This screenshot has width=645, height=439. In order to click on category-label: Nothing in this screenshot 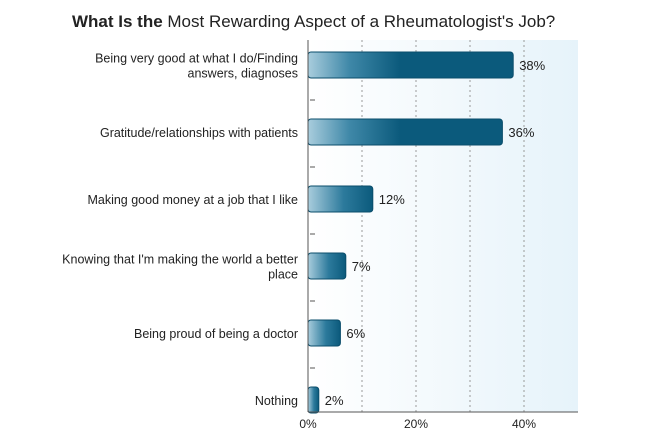, I will do `click(276, 401)`.